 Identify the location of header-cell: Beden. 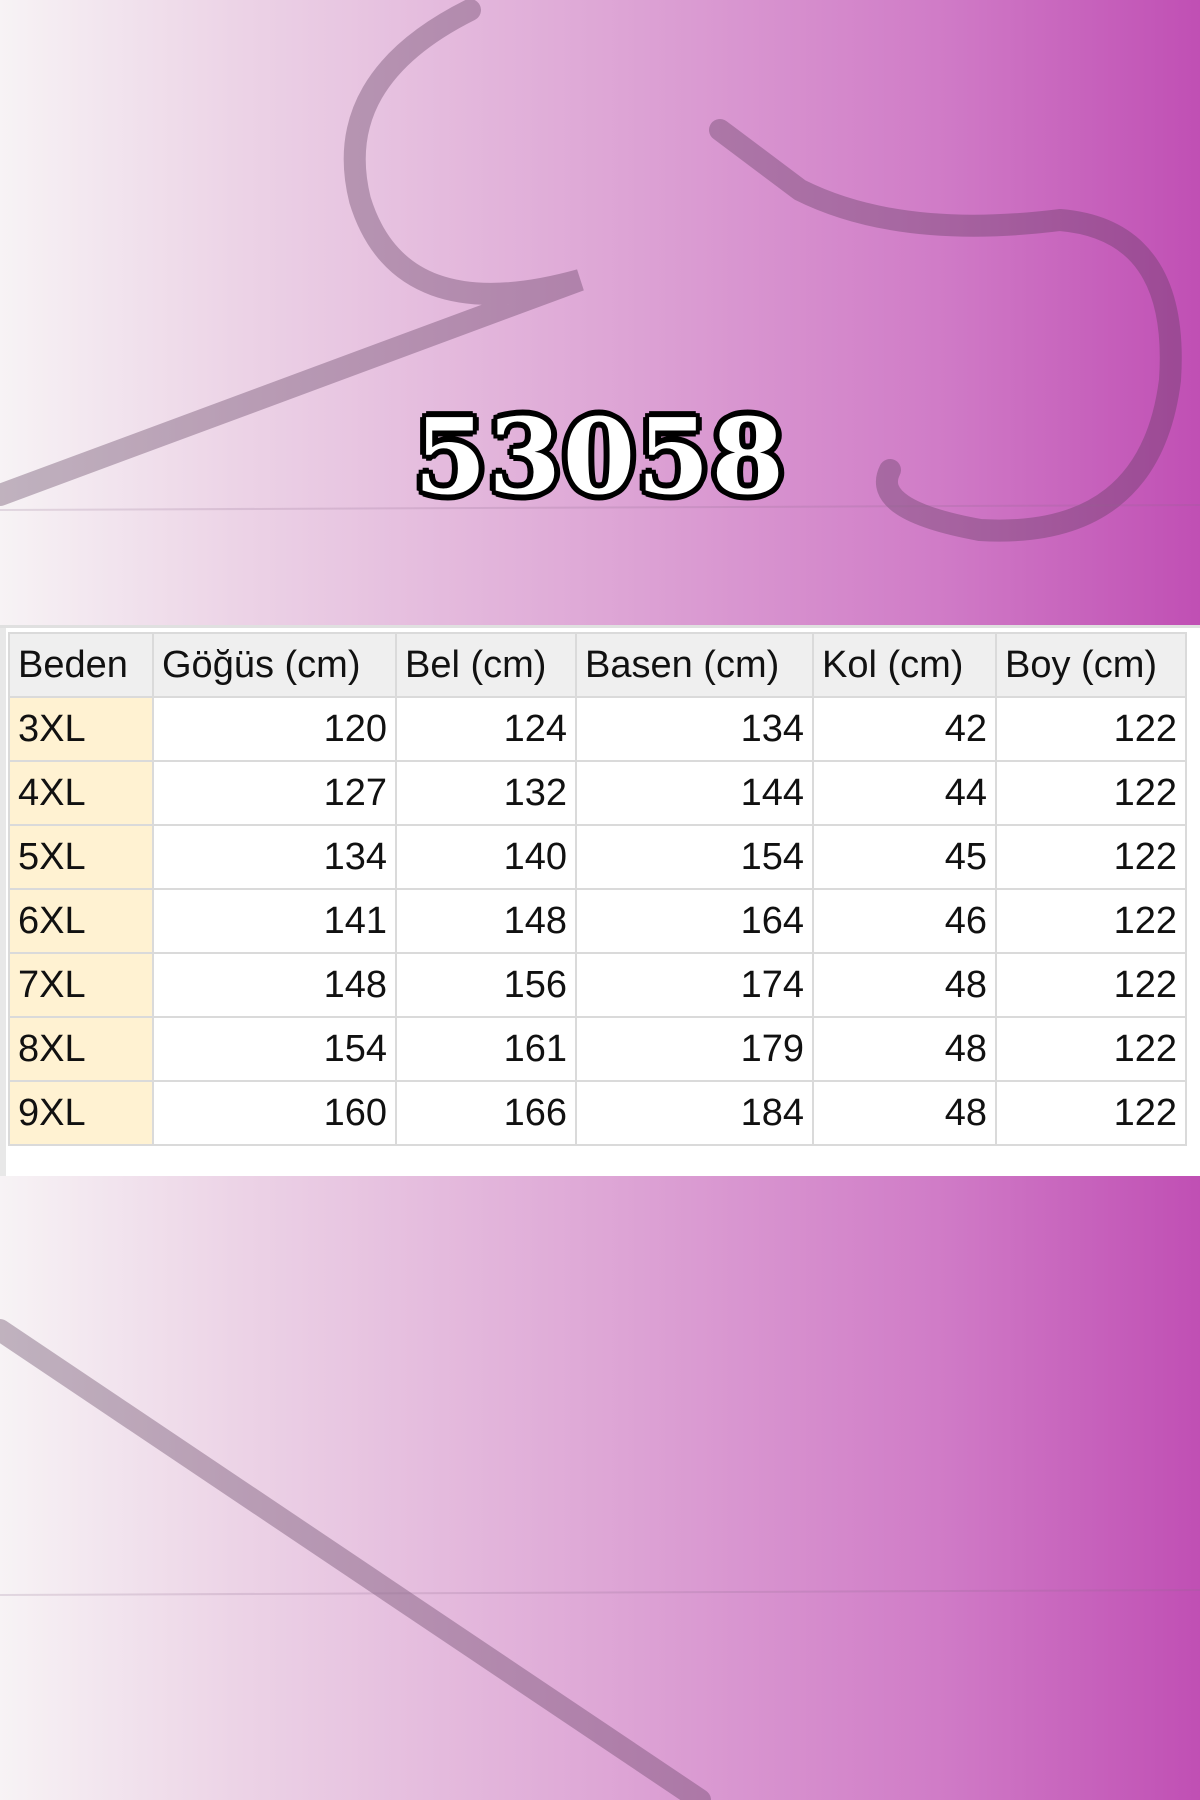
(81, 665).